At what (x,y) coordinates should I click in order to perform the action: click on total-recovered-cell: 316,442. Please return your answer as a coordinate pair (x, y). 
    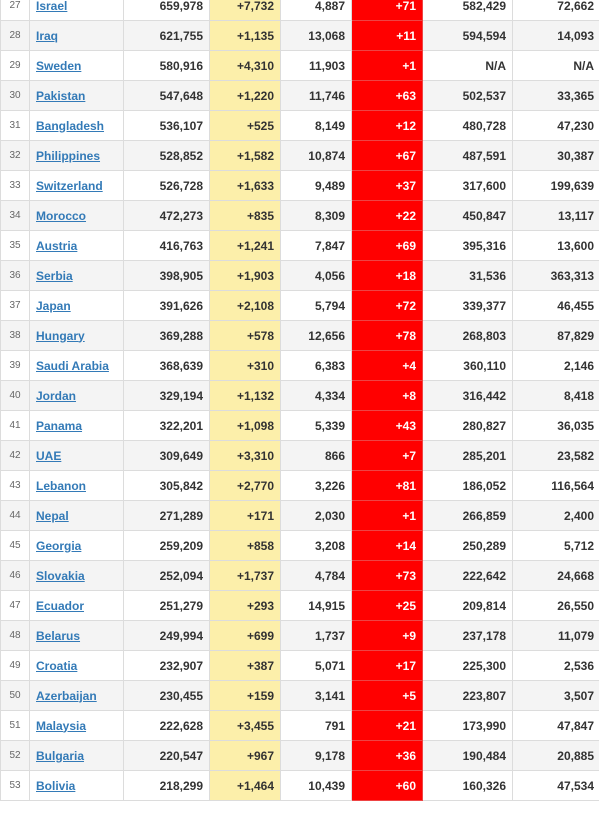
    Looking at the image, I should click on (467, 395).